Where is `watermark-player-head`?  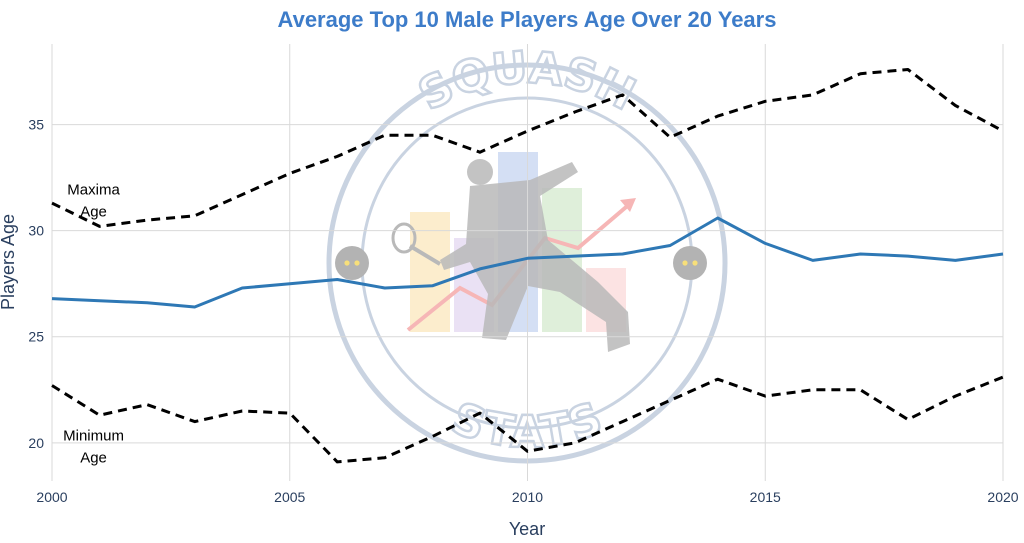 watermark-player-head is located at coordinates (480, 172).